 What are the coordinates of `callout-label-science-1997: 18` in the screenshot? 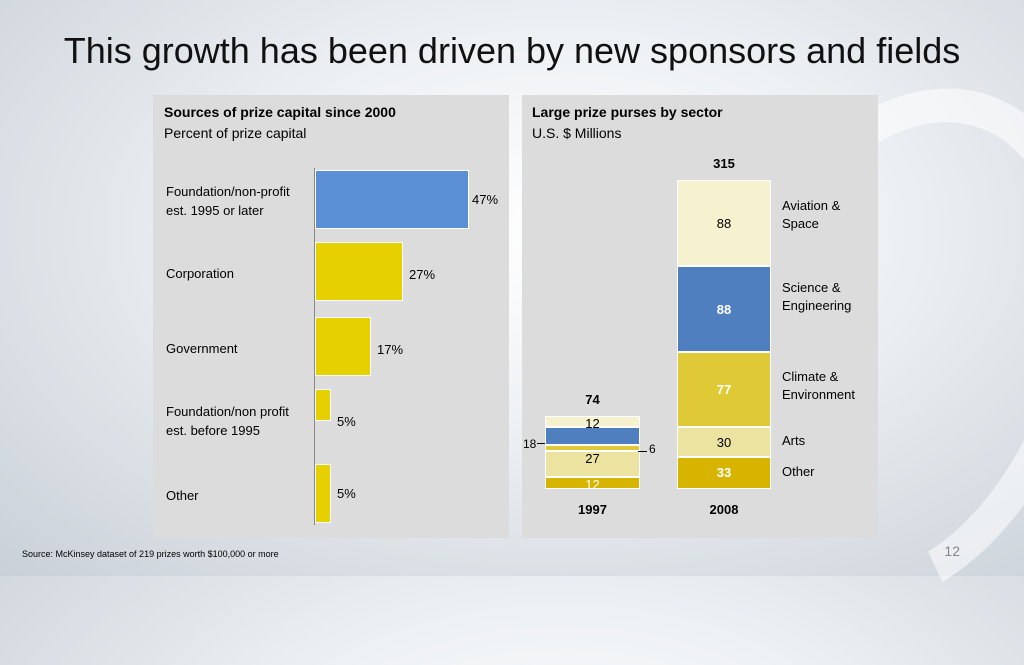 It's located at (530, 444).